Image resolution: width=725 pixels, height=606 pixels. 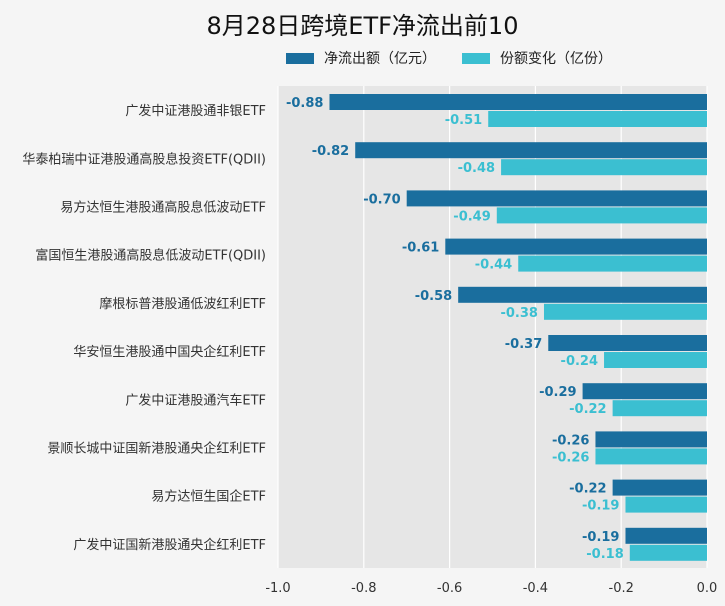 I want to click on category-label: 易方达恒生国企ETF, so click(x=208, y=497).